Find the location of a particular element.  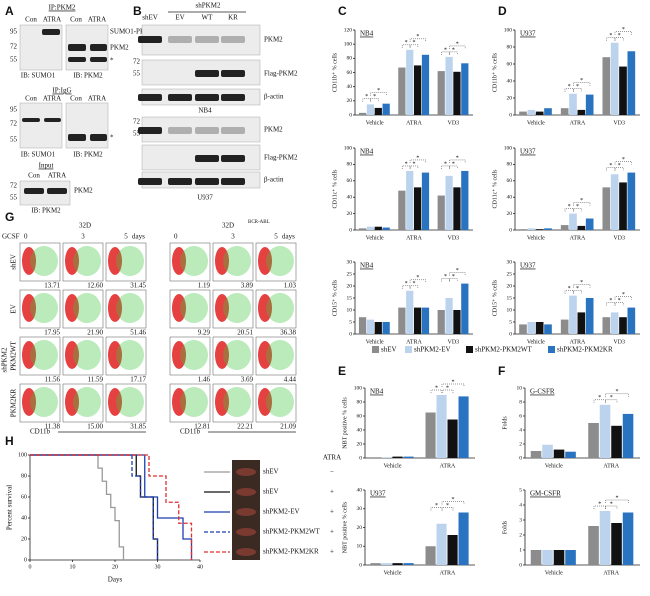

row-label: shEV is located at coordinates (14, 262).